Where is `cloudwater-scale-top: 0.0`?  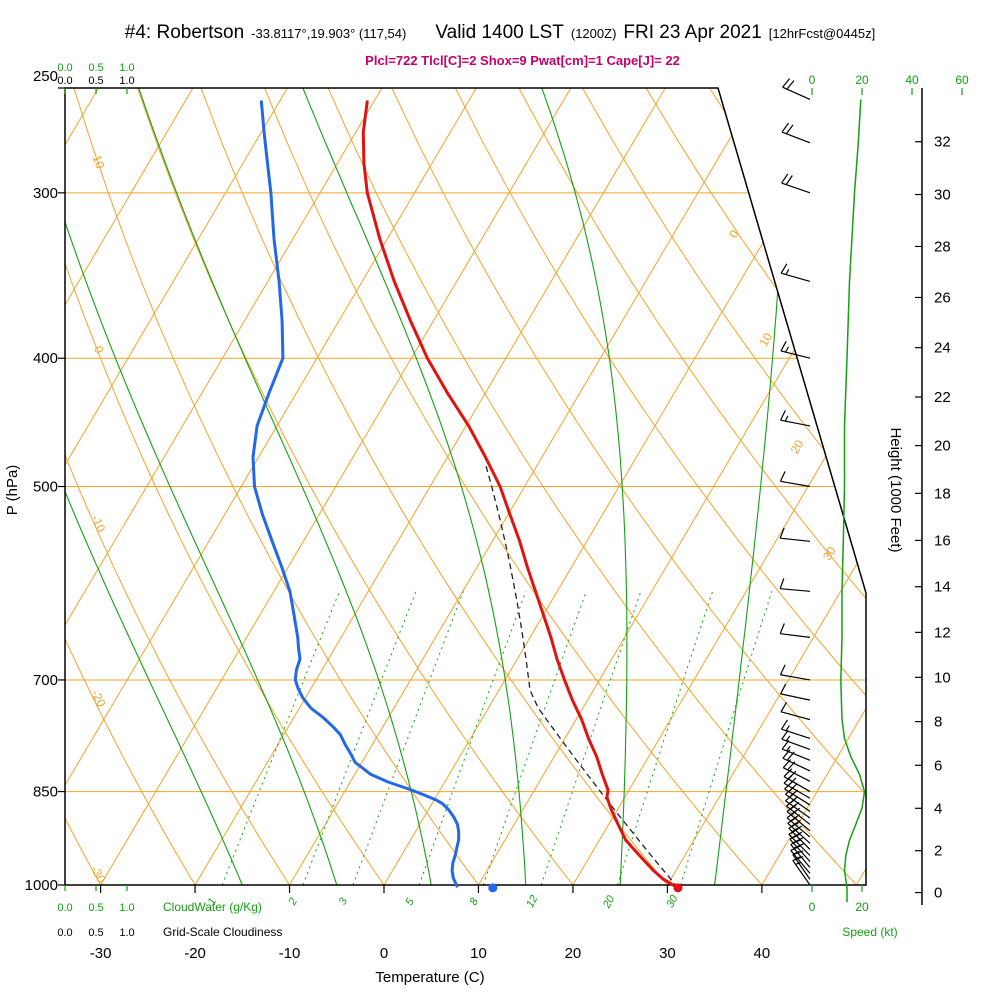
cloudwater-scale-top: 0.0 is located at coordinates (64, 68).